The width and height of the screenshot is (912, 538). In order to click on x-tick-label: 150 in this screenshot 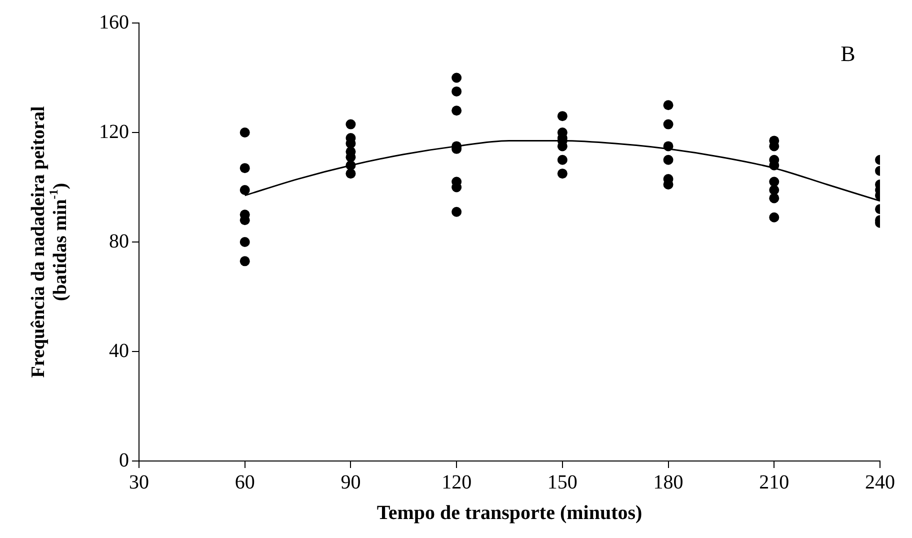, I will do `click(562, 482)`.